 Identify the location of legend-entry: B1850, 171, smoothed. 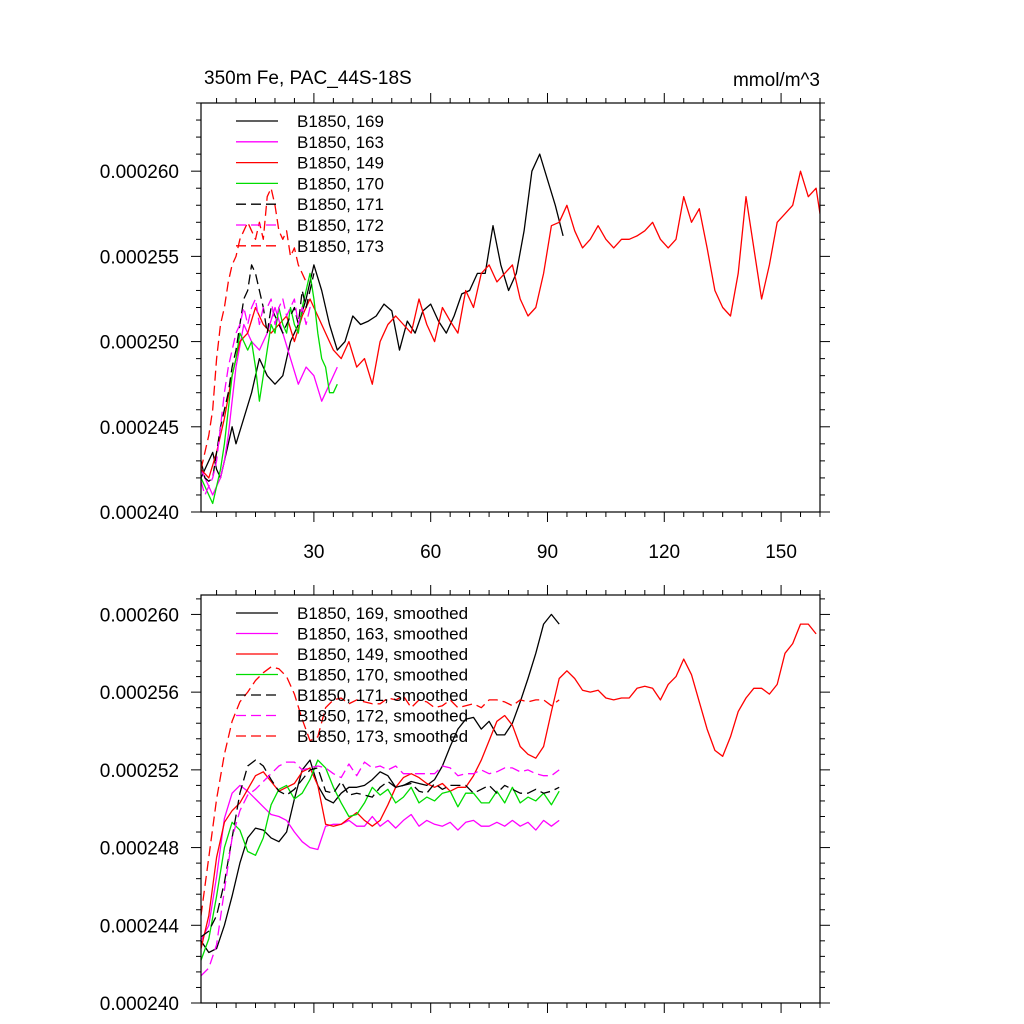
(382, 695).